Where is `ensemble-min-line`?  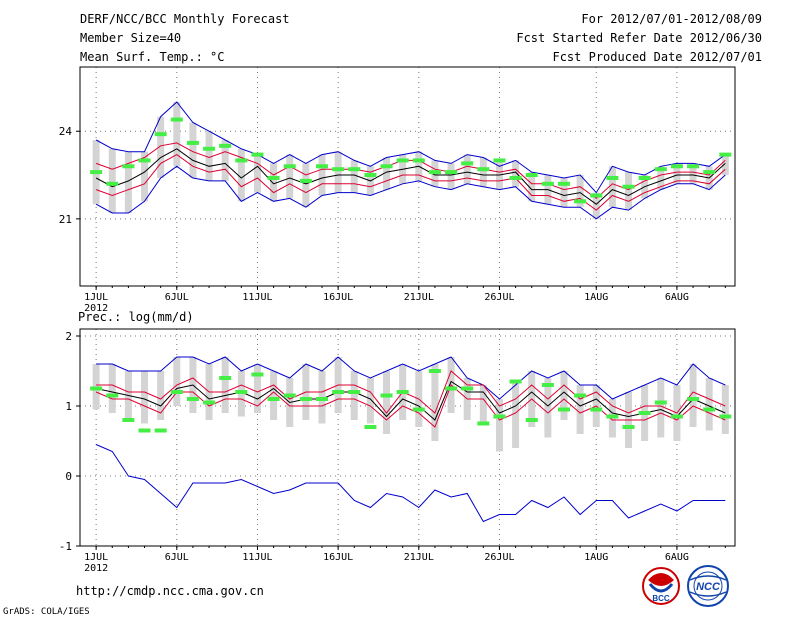
ensemble-min-line is located at coordinates (410, 192).